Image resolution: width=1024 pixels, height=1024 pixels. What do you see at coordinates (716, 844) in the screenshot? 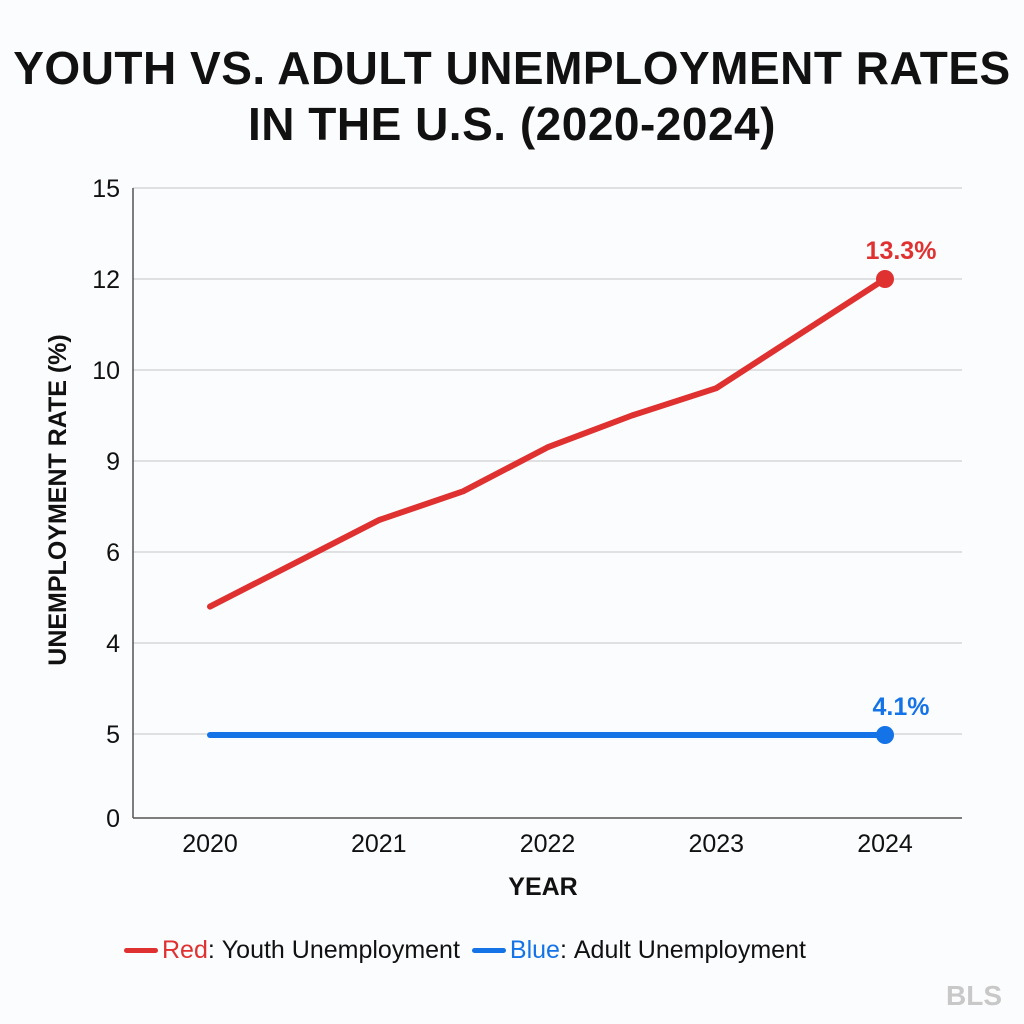
I see `x-tick-label: 2023` at bounding box center [716, 844].